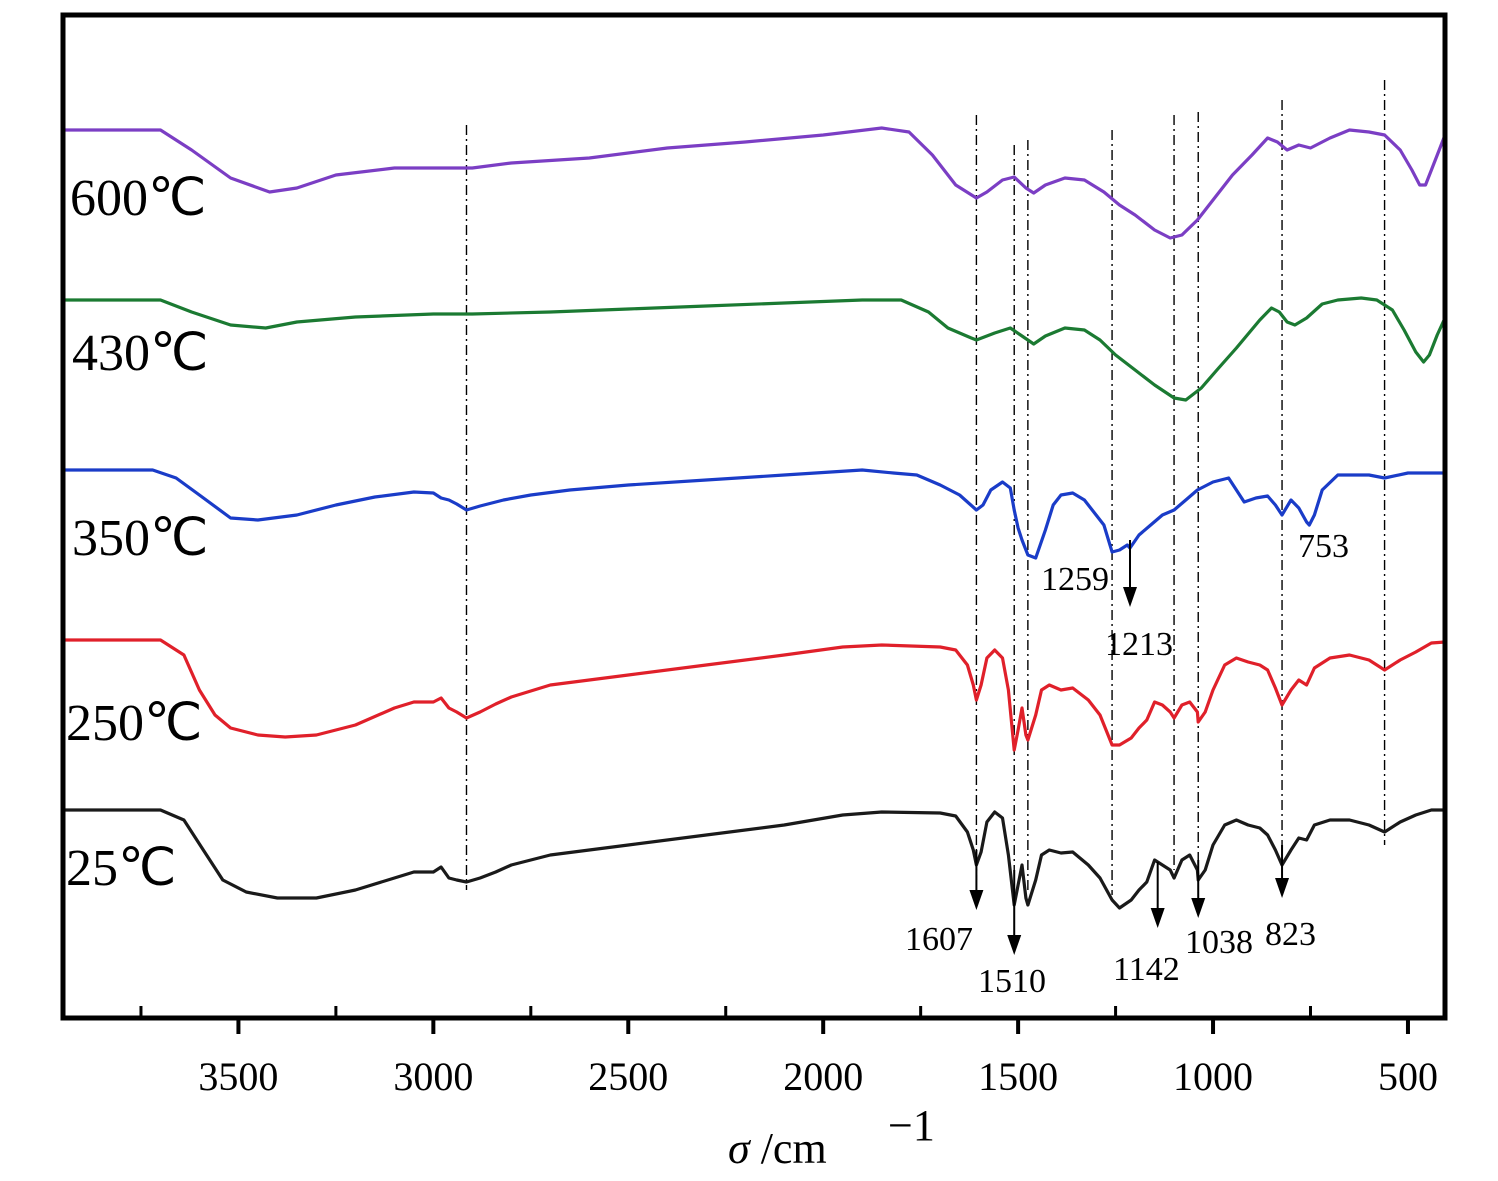 This screenshot has height=1181, width=1498. Describe the element at coordinates (138, 198) in the screenshot. I see `series-label-0: 600℃` at that location.